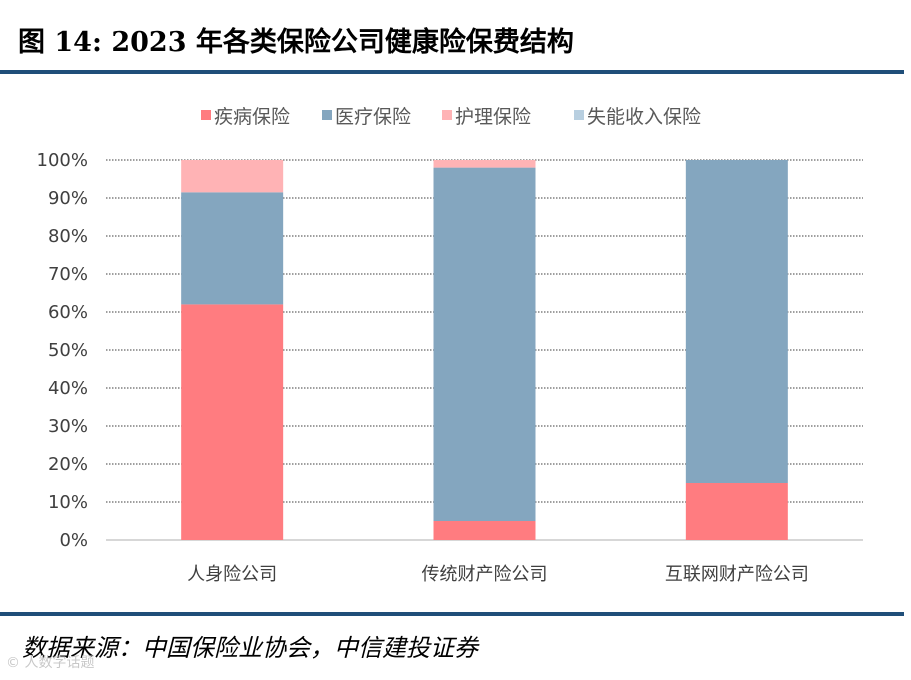 The width and height of the screenshot is (911, 680). Describe the element at coordinates (62, 160) in the screenshot. I see `y-tick-label: 100%` at that location.